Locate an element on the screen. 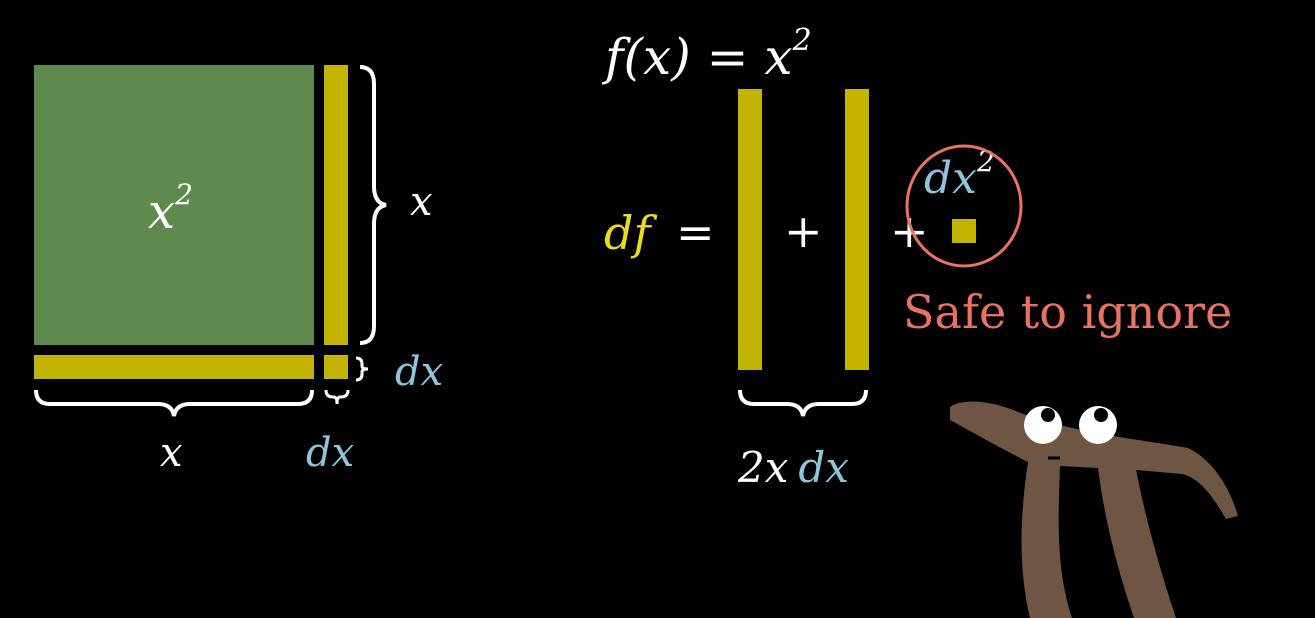 This screenshot has width=1315, height=618. function-definition: f(x) = x2 is located at coordinates (706, 54).